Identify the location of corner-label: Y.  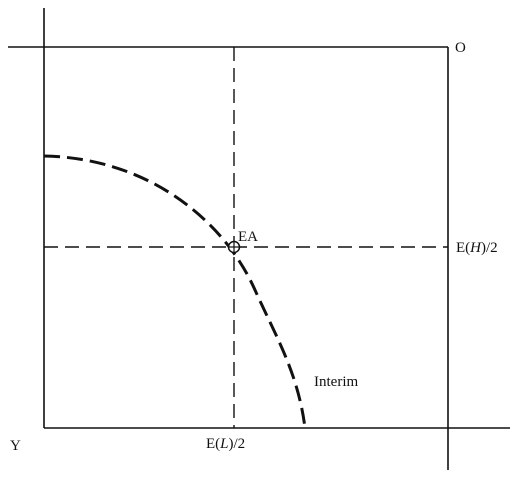
(15, 446).